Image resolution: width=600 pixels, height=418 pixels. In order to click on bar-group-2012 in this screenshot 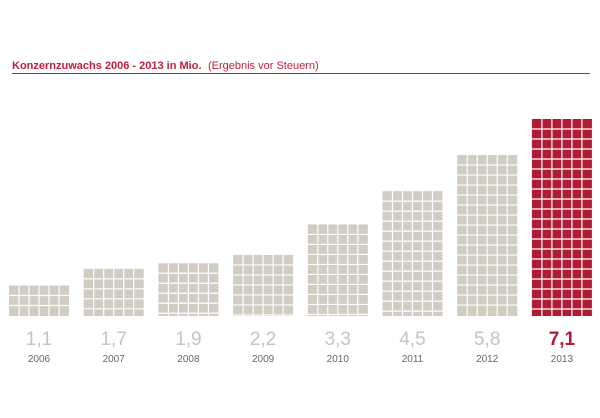, I will do `click(487, 235)`.